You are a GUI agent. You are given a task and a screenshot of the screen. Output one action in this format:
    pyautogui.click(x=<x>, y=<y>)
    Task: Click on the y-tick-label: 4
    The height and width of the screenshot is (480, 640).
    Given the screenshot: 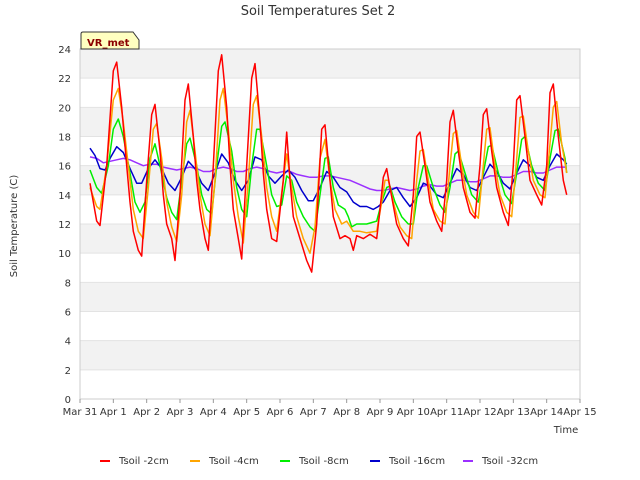 What is the action you would take?
    pyautogui.click(x=68, y=342)
    